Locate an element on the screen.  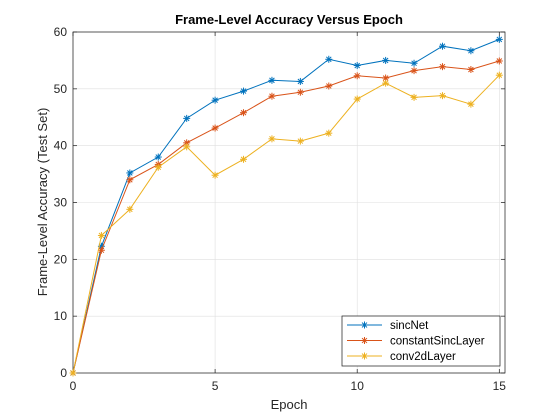
y-tick-label: 60 is located at coordinates (61, 32).